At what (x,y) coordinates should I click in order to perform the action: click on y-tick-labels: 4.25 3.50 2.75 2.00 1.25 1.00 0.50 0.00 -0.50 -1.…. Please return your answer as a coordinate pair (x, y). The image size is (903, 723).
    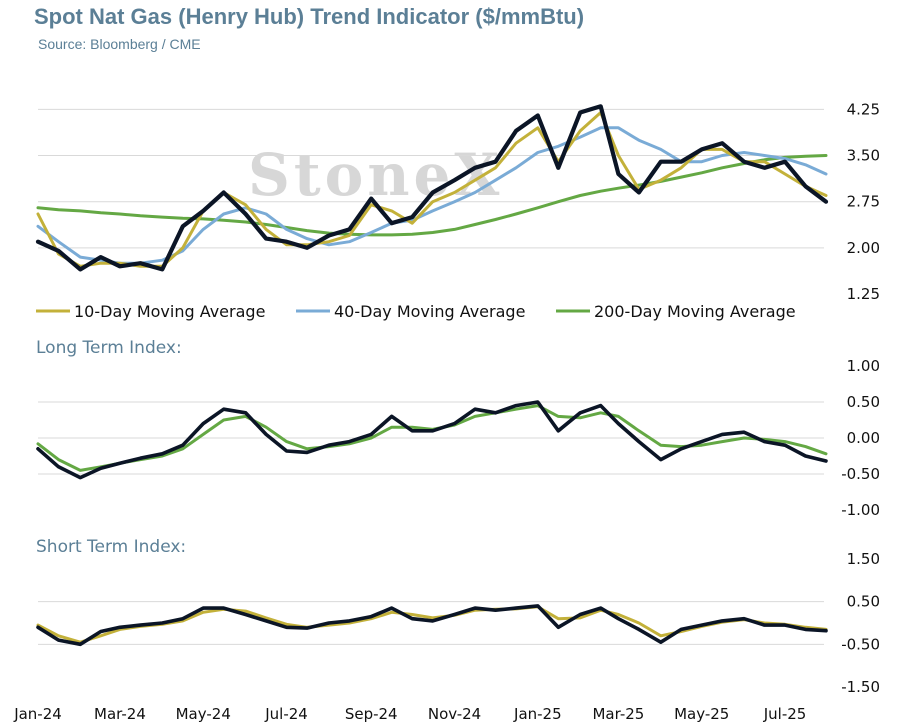
    Looking at the image, I should click on (860, 398).